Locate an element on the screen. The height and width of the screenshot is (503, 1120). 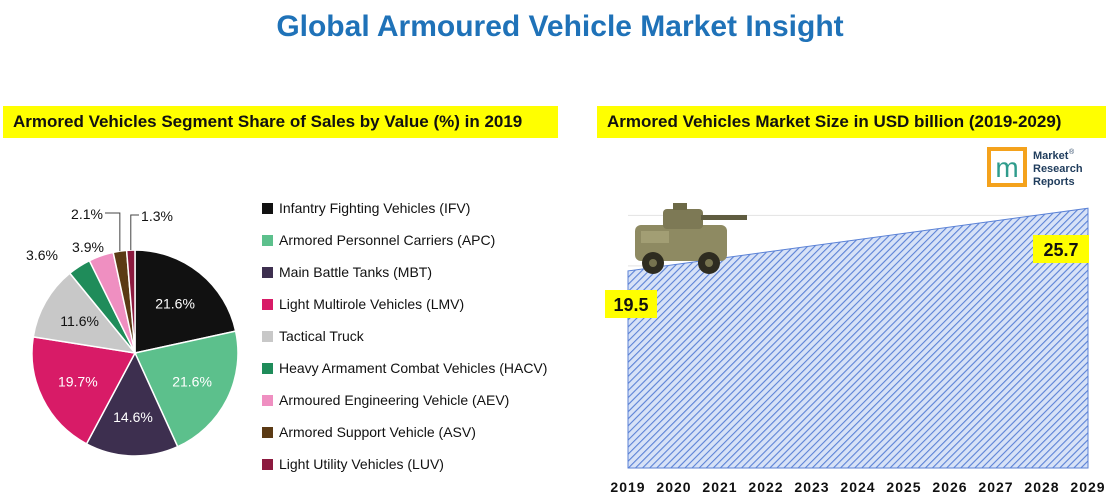
pie-slice-label: 3.6% is located at coordinates (42, 255).